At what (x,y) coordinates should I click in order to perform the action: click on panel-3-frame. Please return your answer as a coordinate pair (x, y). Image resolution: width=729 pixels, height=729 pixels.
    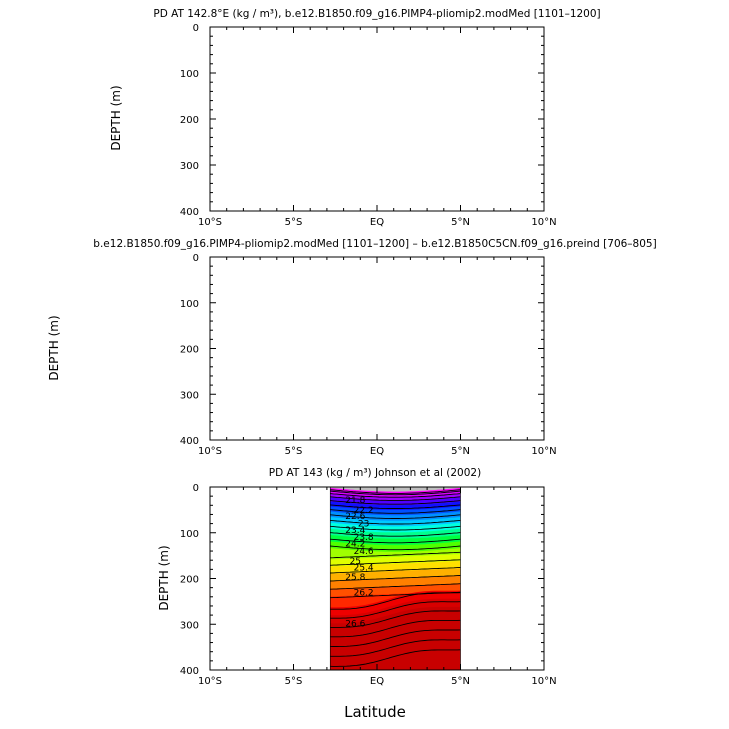
    Looking at the image, I should click on (377, 578).